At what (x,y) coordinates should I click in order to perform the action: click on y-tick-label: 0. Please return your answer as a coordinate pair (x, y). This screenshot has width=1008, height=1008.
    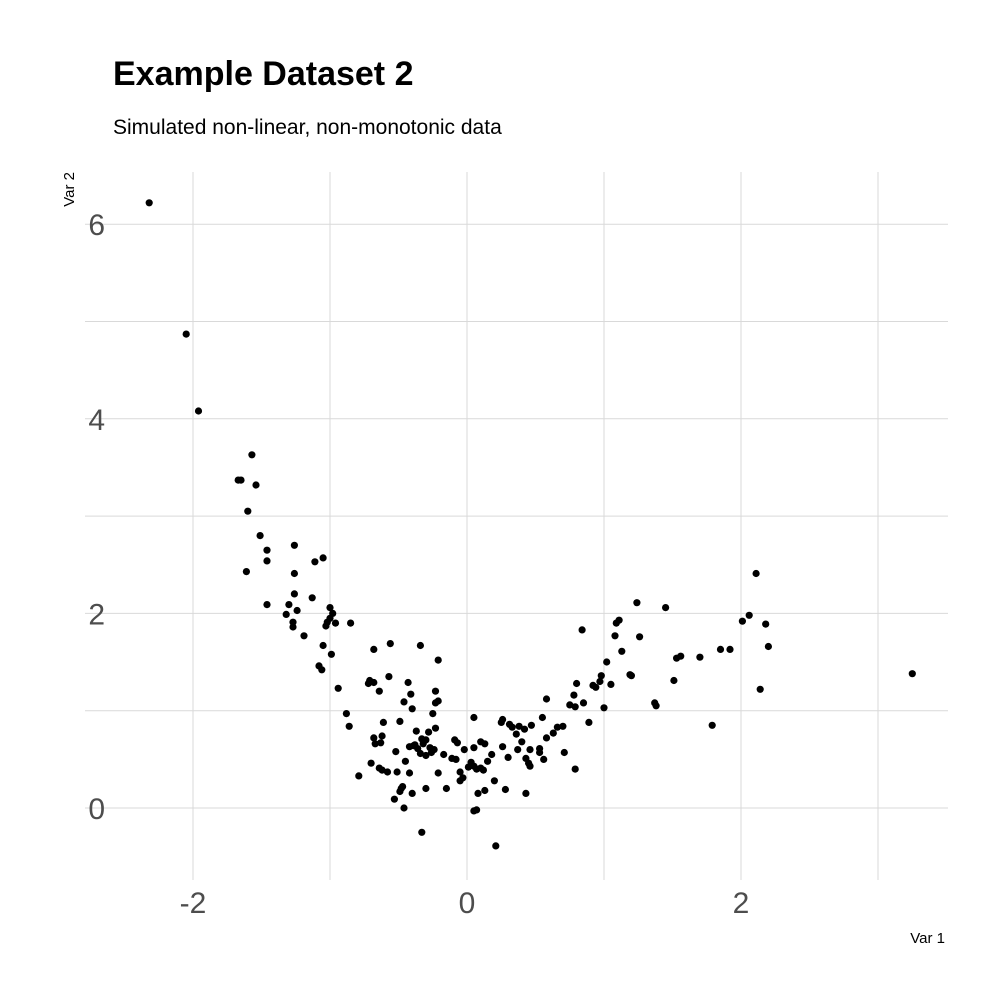
    Looking at the image, I should click on (96, 809).